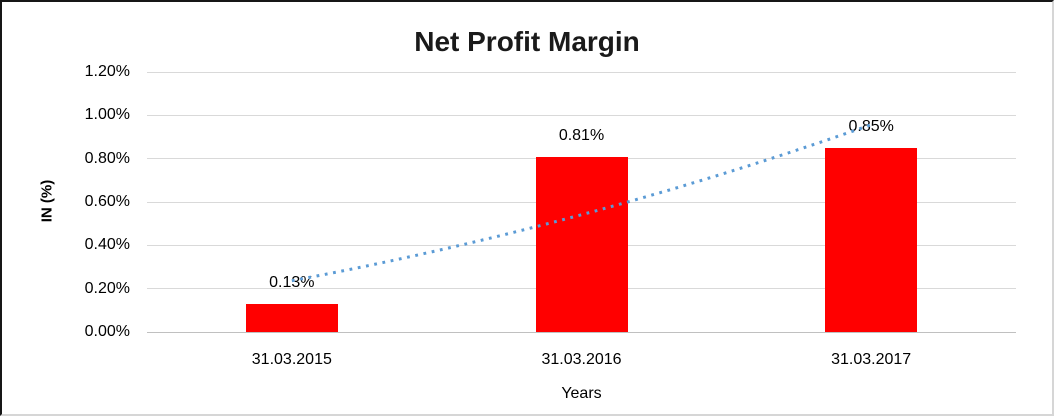 The width and height of the screenshot is (1054, 416). What do you see at coordinates (871, 126) in the screenshot?
I see `bar-data-label: 0.85%` at bounding box center [871, 126].